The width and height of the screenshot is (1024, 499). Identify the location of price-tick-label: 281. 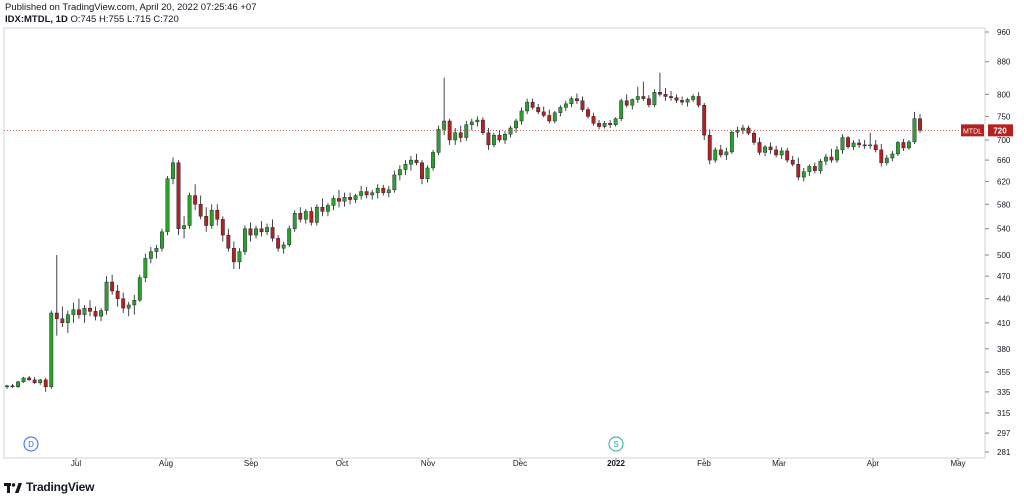
(1004, 452).